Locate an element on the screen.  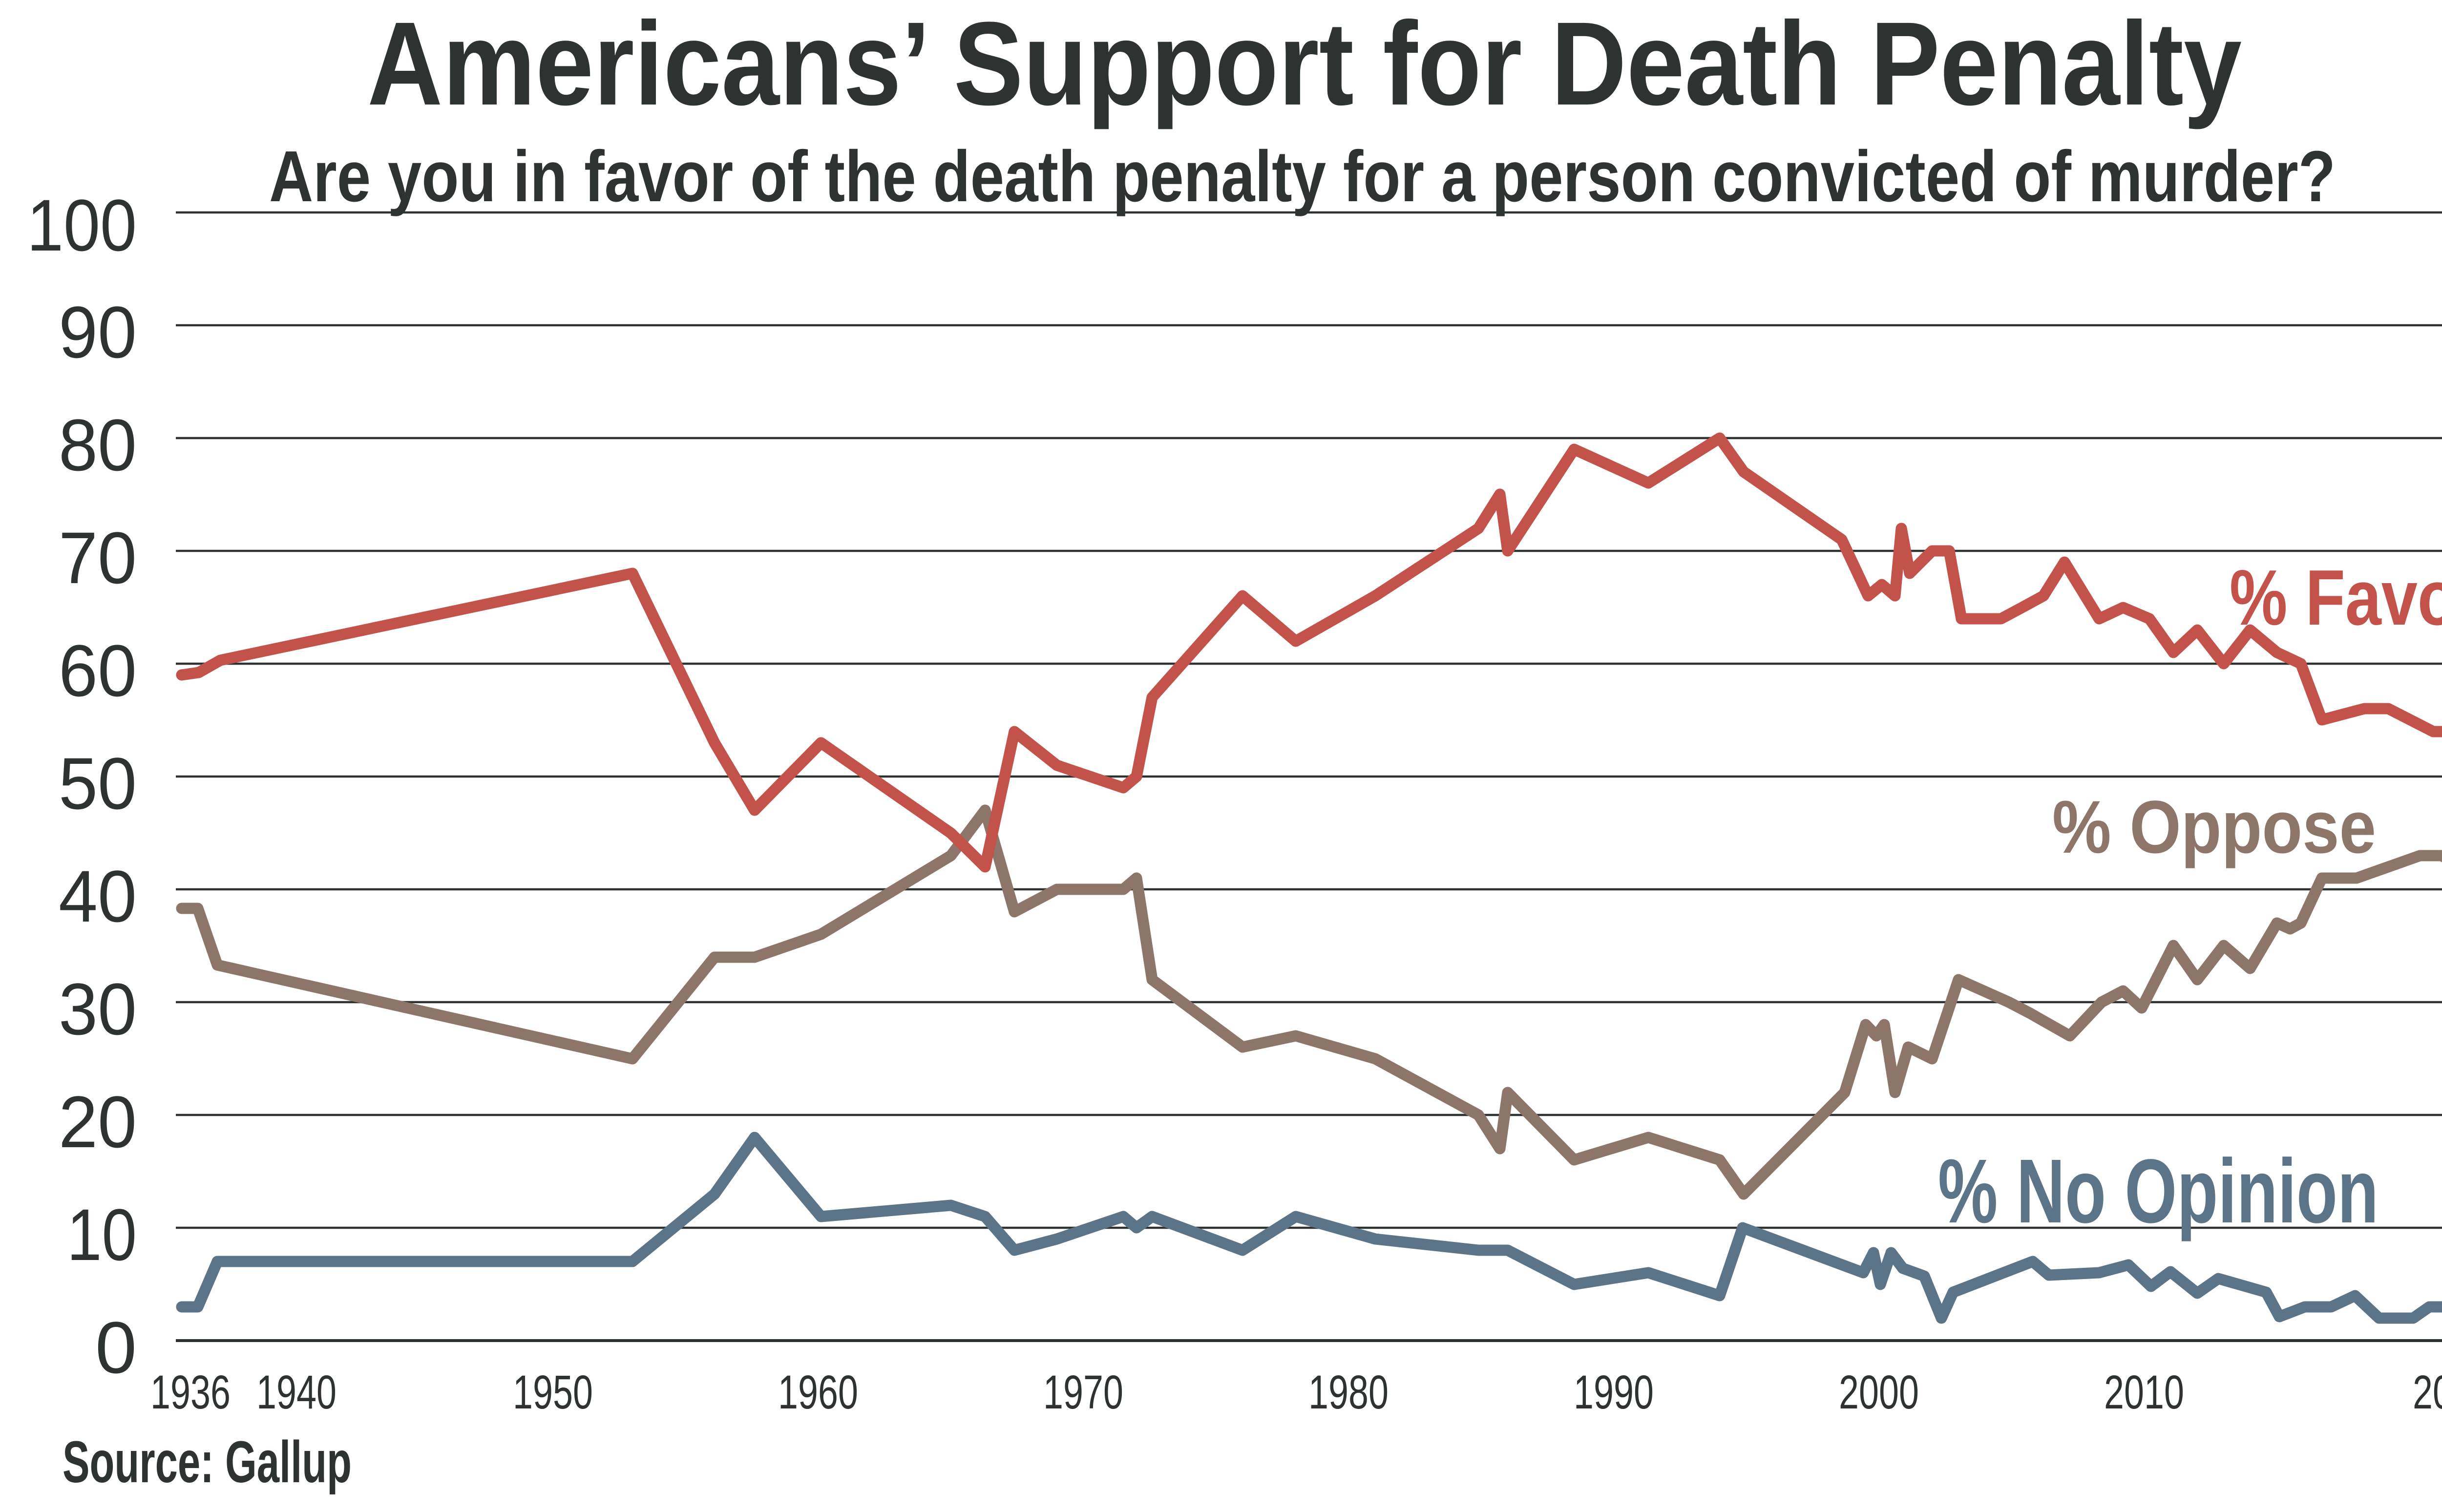
svg-text: 1950 is located at coordinates (553, 1392).